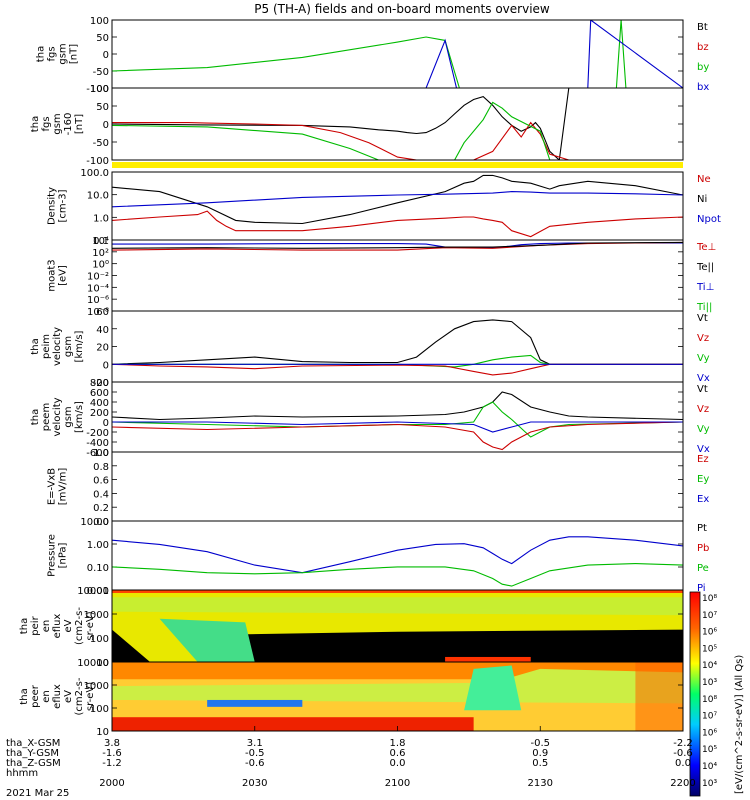  I want to click on legend-Pb: Pb, so click(703, 548).